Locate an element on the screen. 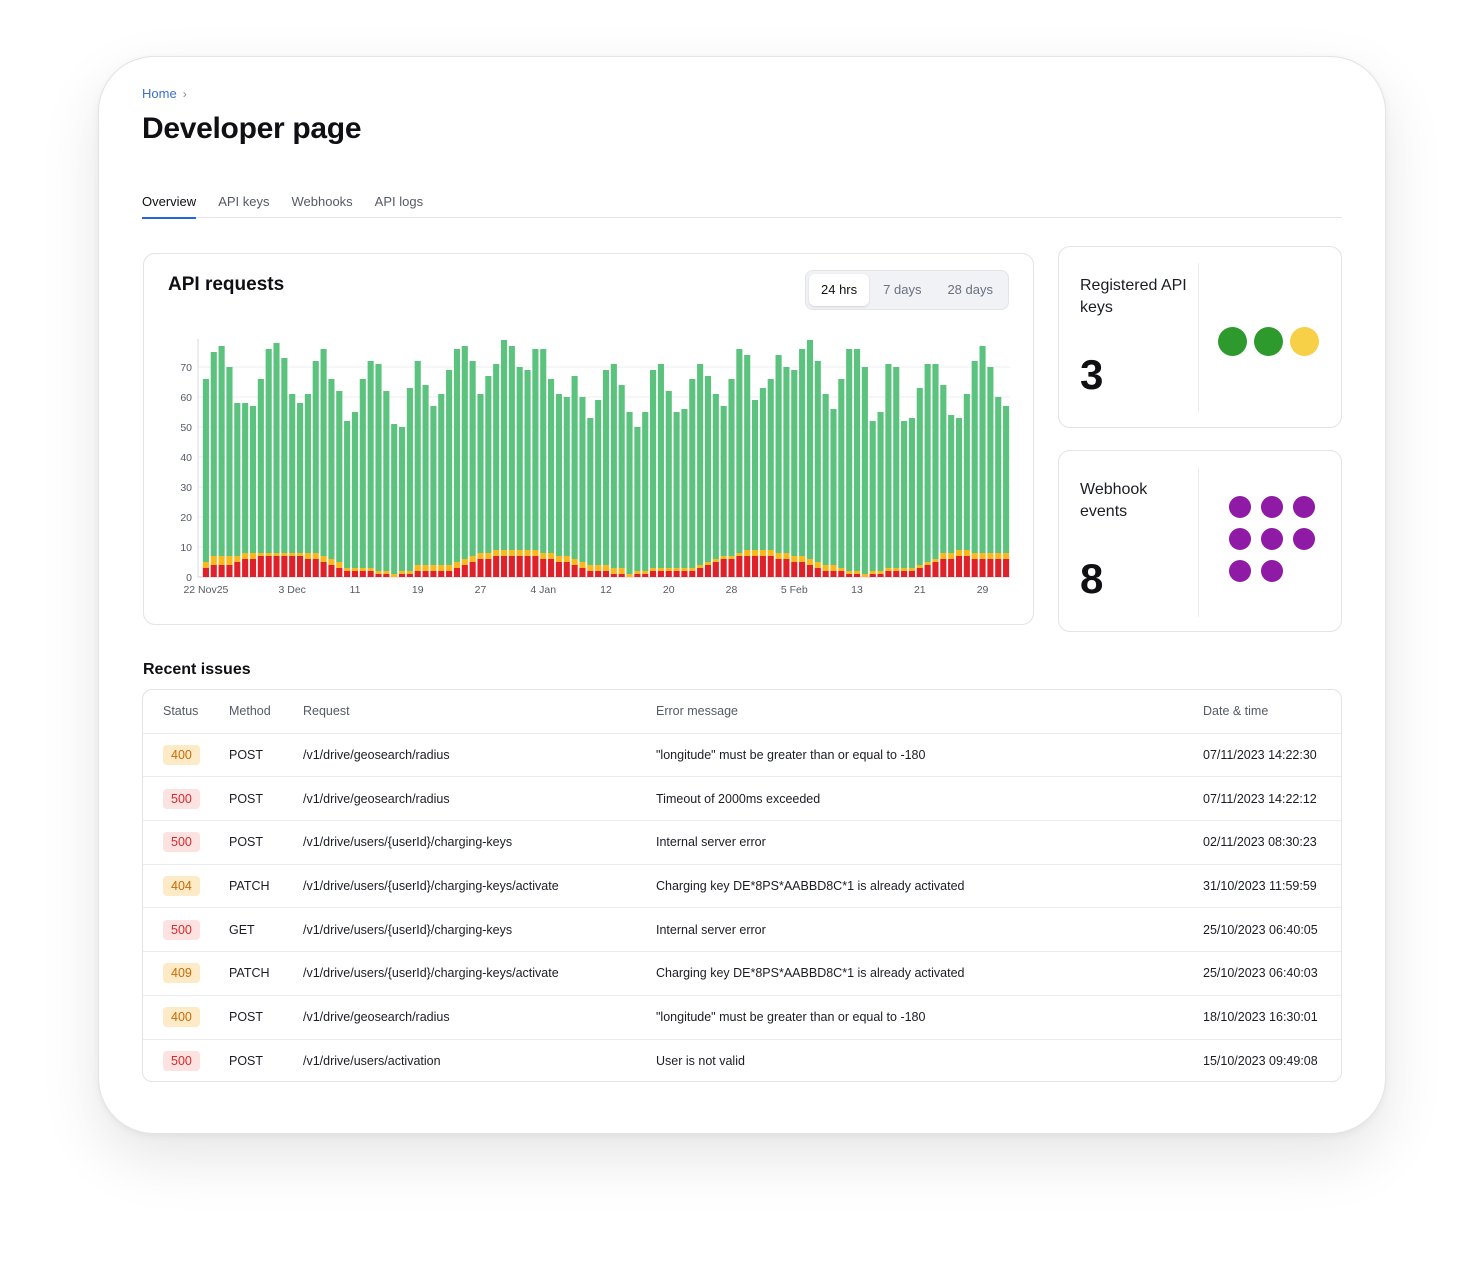 Image resolution: width=1484 pixels, height=1275 pixels. date-time-cell: 31/10/2023 11:59:59 is located at coordinates (1260, 886).